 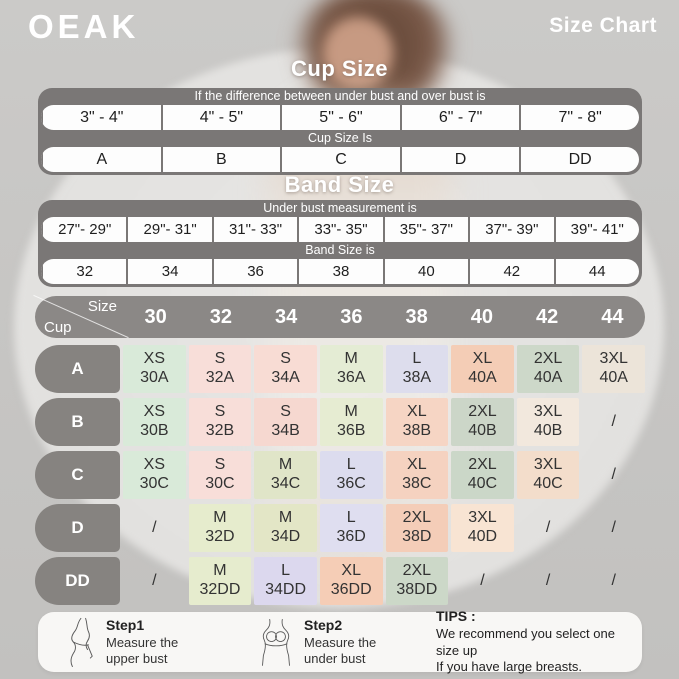 I want to click on matrix-cell-code: 34B, so click(x=285, y=430).